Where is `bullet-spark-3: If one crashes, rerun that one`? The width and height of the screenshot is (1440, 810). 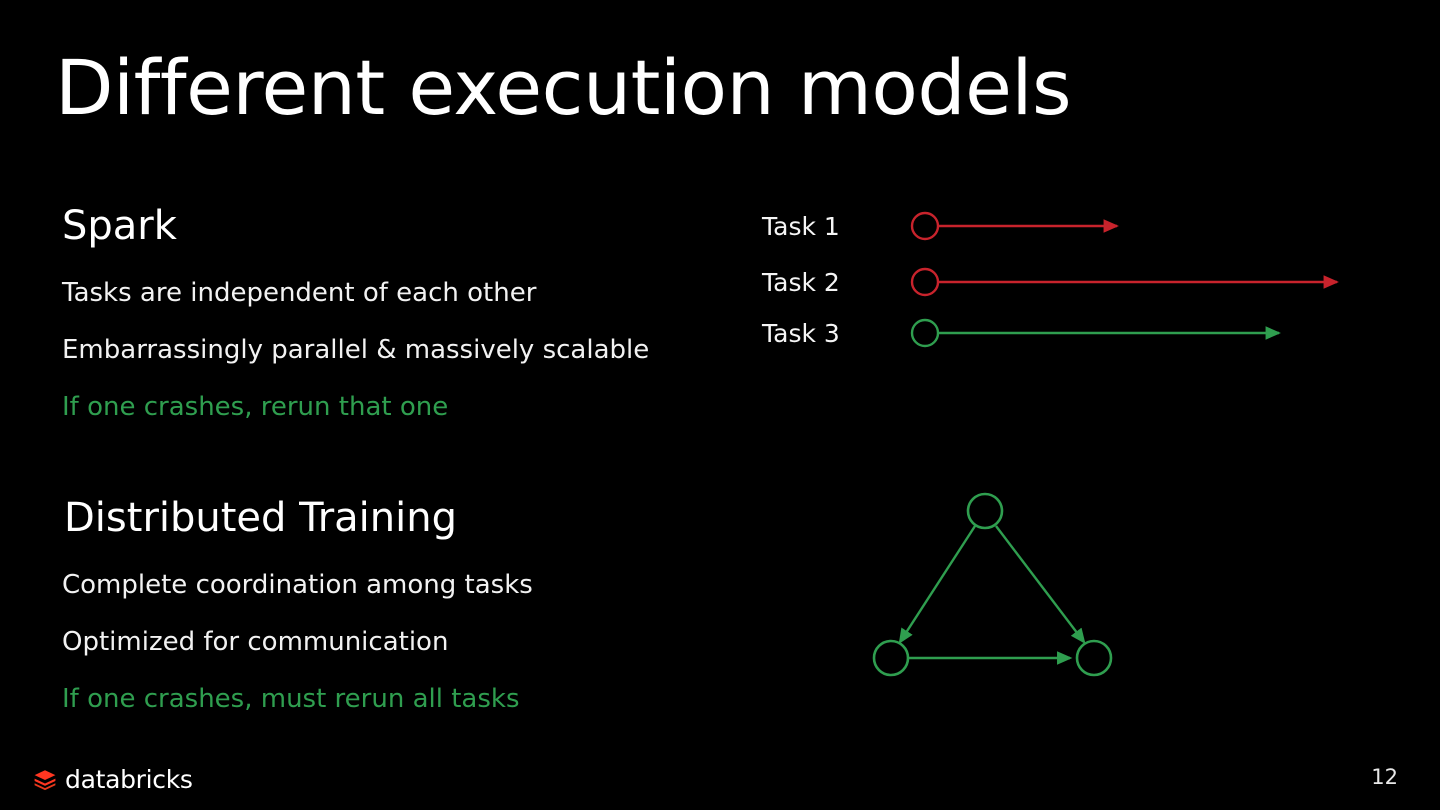
bullet-spark-3: If one crashes, rerun that one is located at coordinates (255, 407).